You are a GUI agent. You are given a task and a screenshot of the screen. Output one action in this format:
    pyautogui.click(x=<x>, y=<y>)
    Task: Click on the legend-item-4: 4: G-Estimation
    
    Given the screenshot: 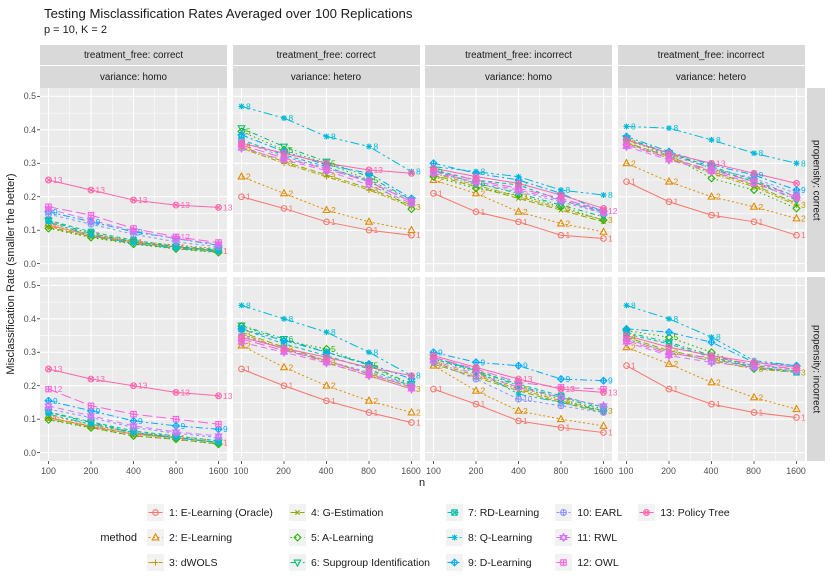 What is the action you would take?
    pyautogui.click(x=359, y=512)
    